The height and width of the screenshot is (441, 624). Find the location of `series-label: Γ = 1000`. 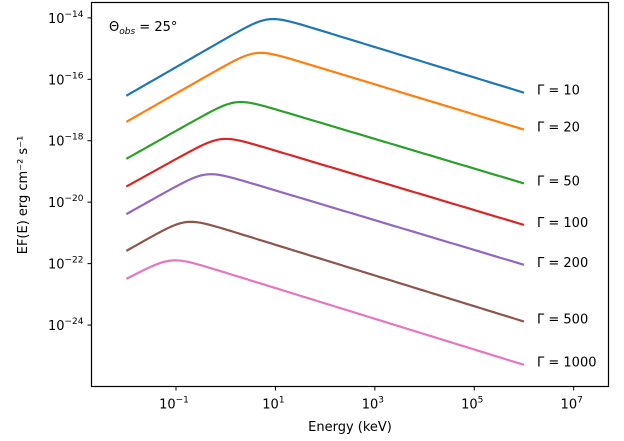

series-label: Γ = 1000 is located at coordinates (566, 363).